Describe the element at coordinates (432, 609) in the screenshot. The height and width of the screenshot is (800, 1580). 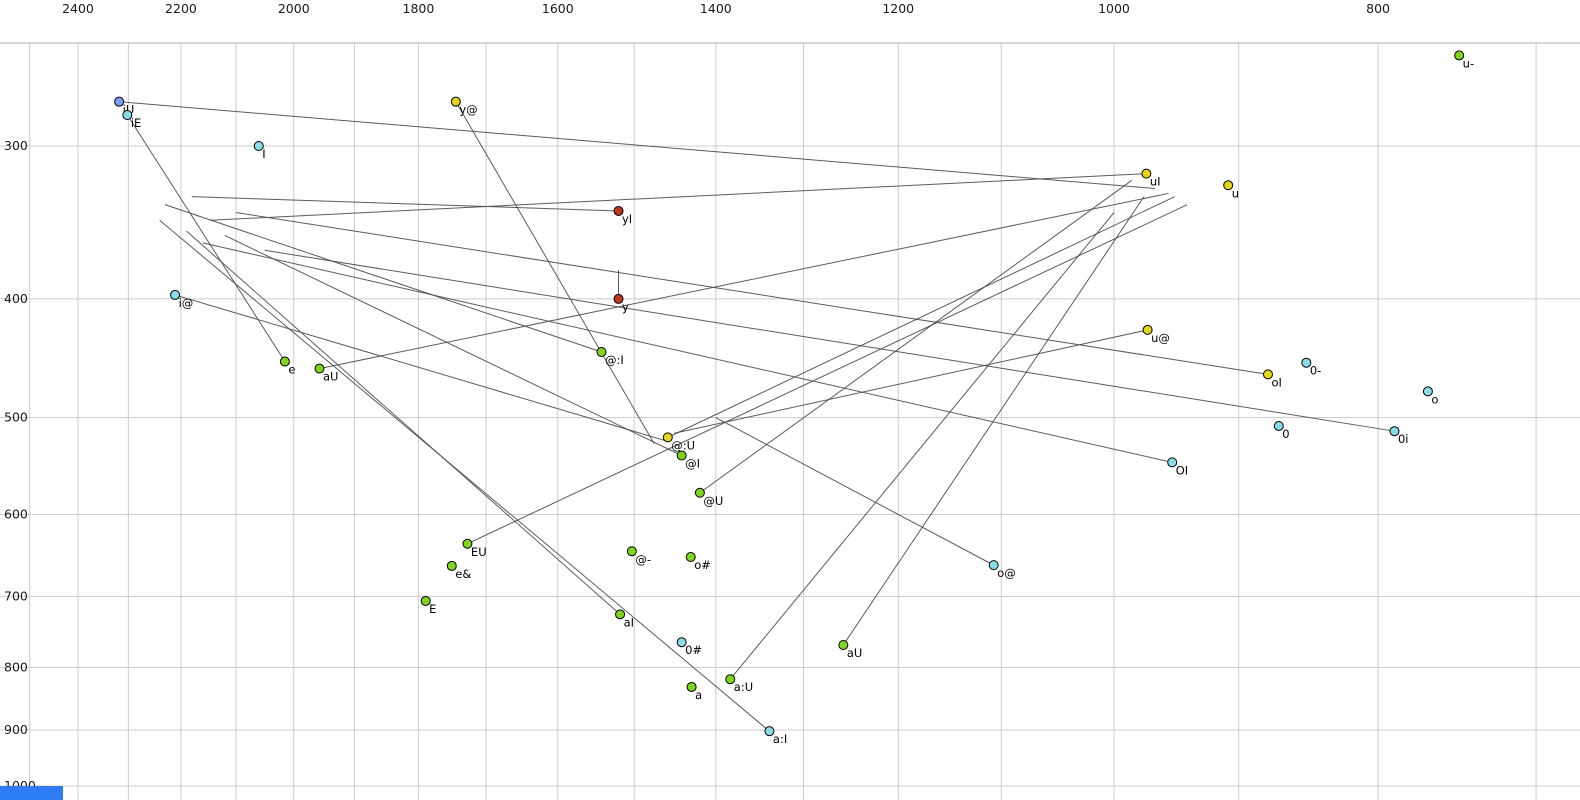
I see `point-label-E: E` at that location.